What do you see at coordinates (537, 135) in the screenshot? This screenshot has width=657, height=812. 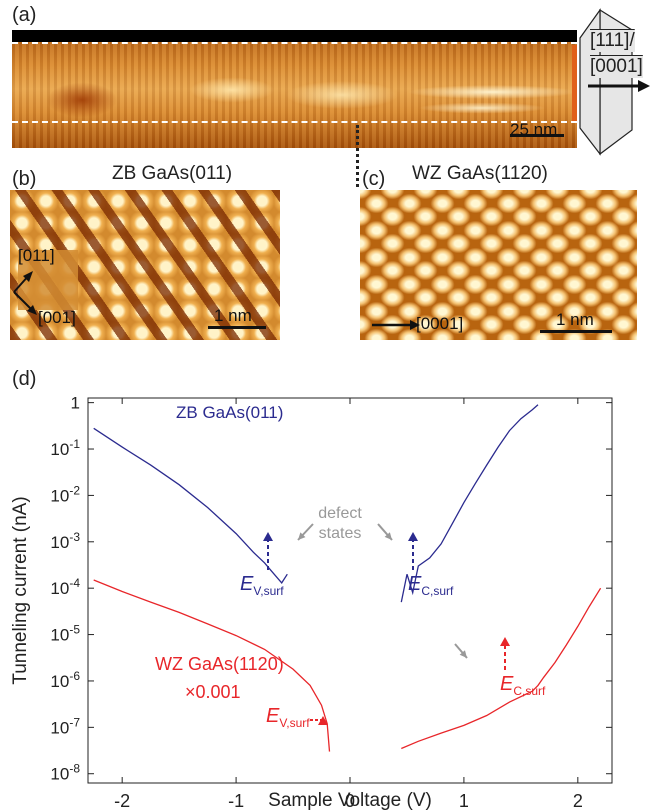 I see `scalebar-a` at bounding box center [537, 135].